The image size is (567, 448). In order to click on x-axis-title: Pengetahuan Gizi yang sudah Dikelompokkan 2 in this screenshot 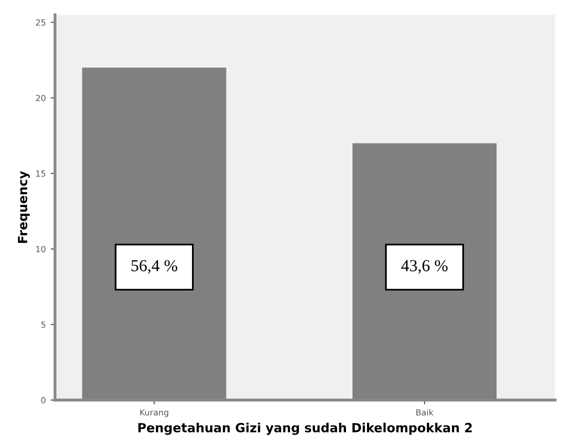, I will do `click(305, 428)`.